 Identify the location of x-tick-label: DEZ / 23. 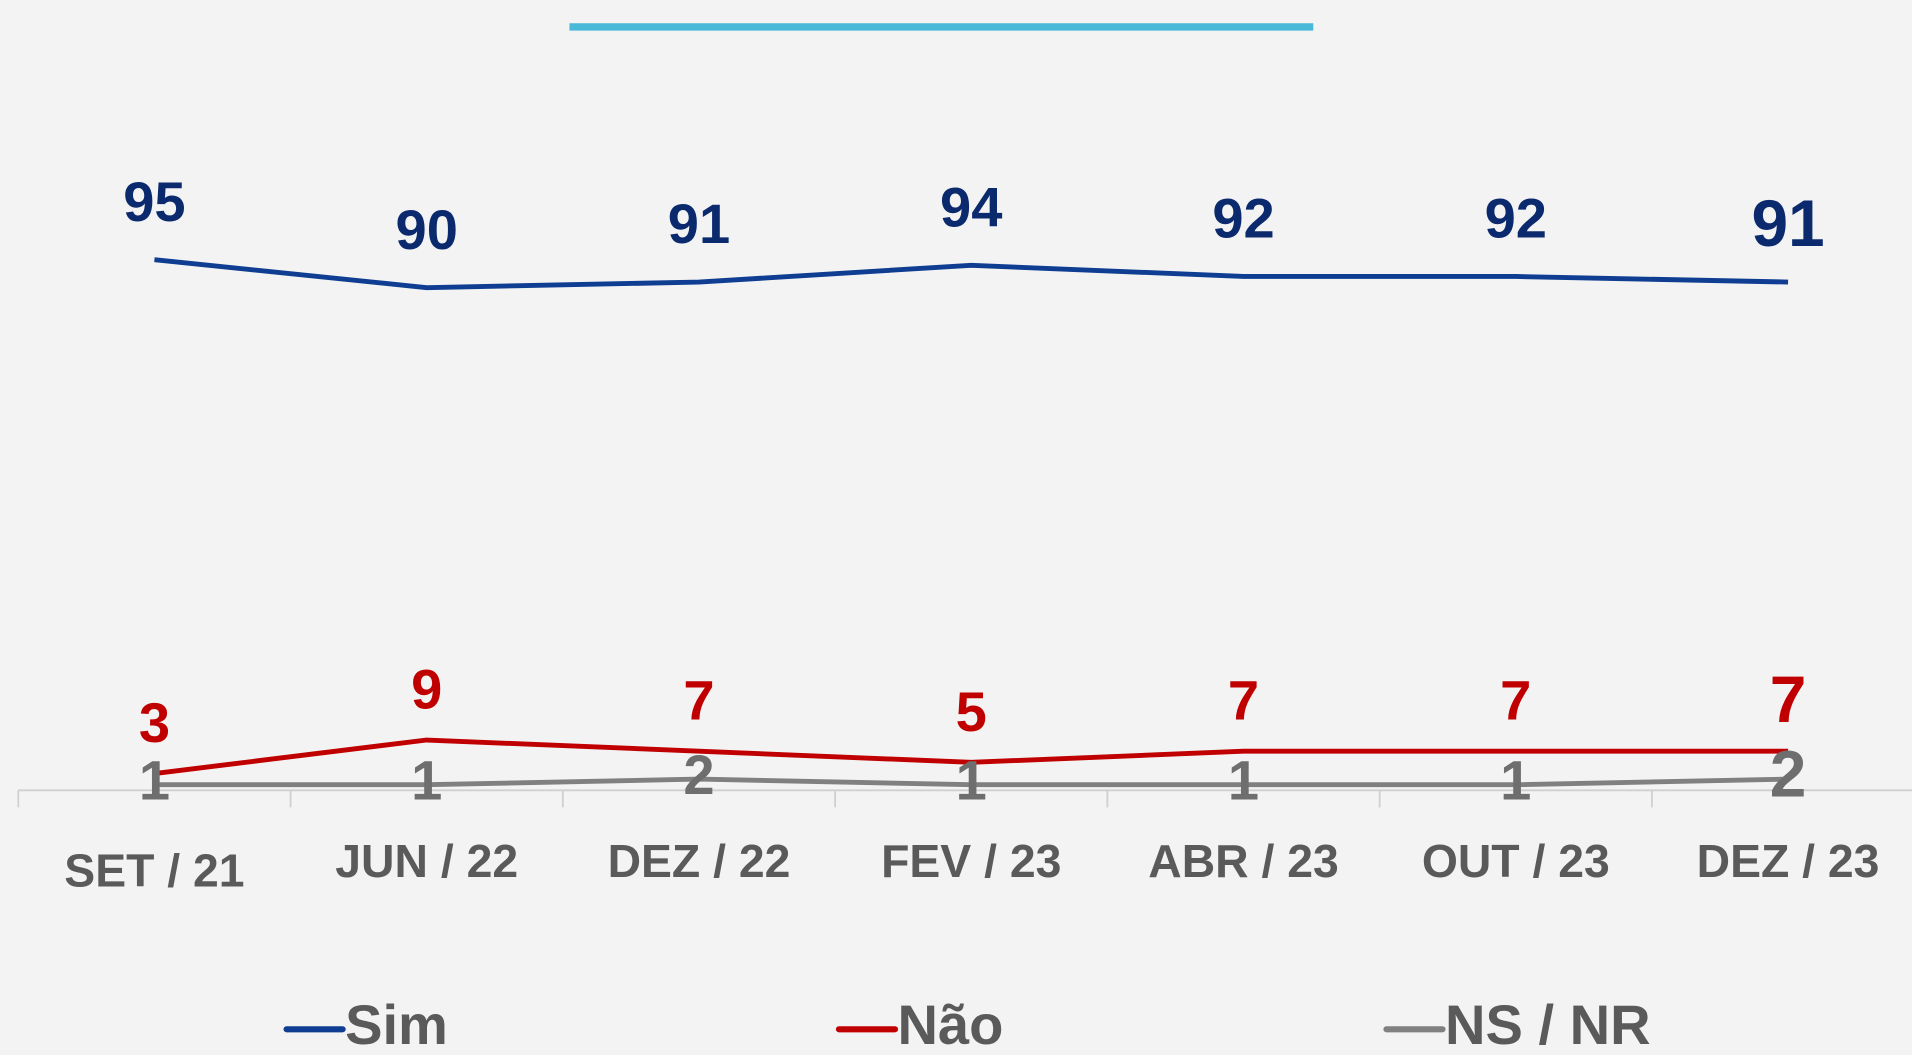
(1788, 861).